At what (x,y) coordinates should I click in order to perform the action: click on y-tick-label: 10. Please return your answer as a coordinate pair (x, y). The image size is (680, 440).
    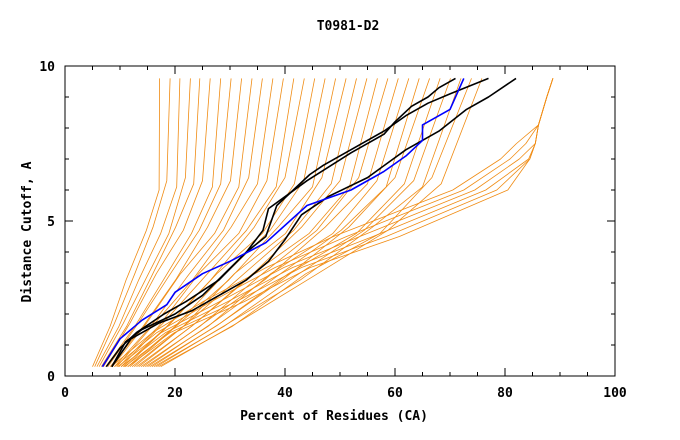
    Looking at the image, I should click on (47, 67).